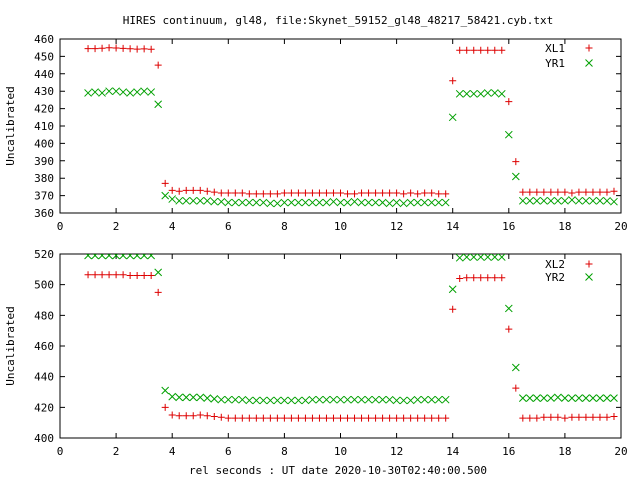  I want to click on x-tick-label: 14, so click(453, 451).